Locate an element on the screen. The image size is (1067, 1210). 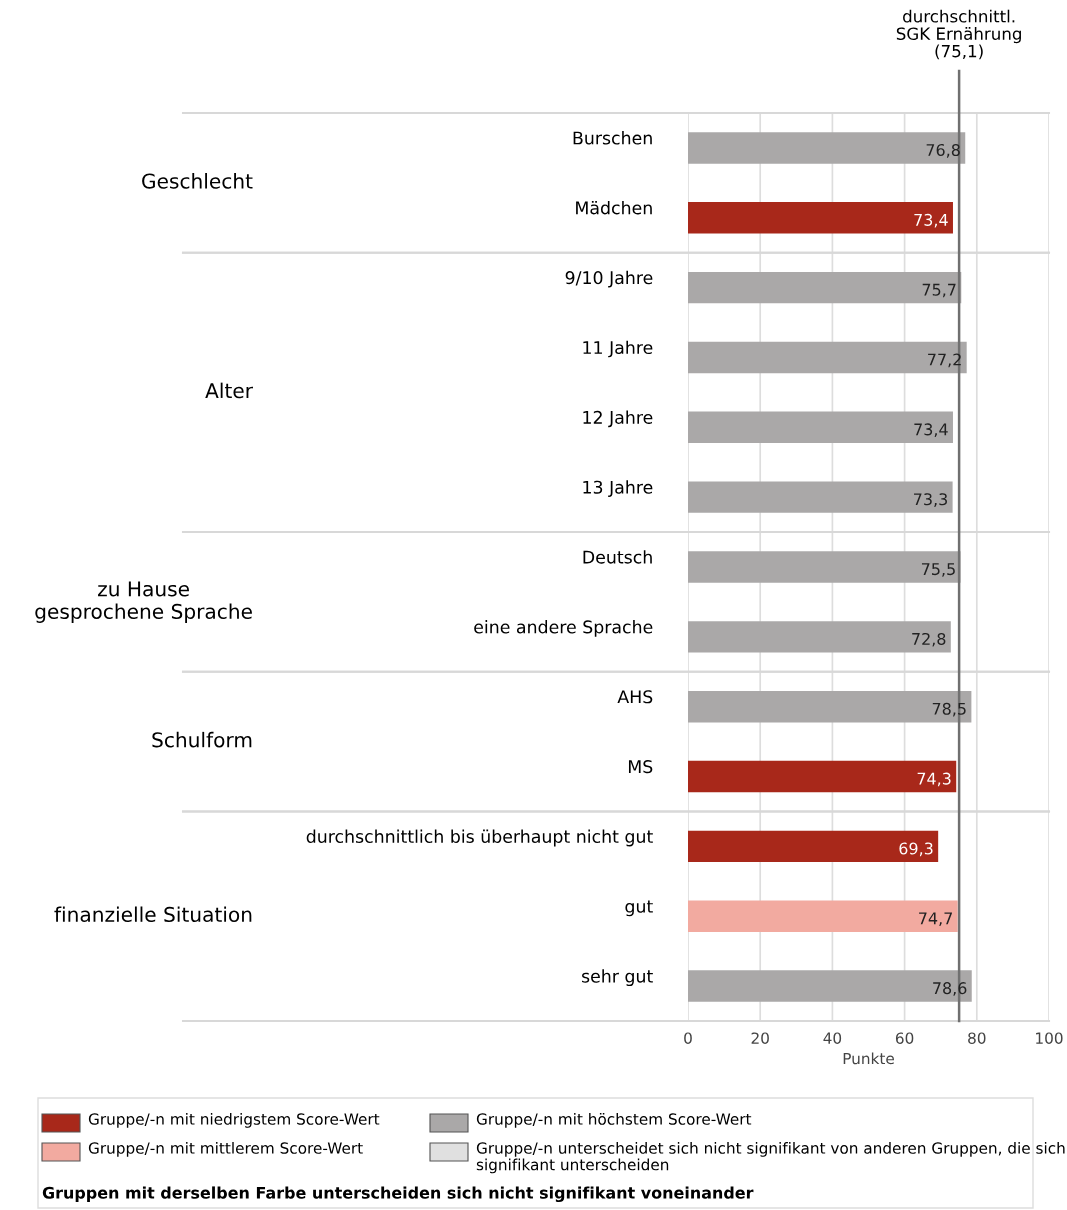
text: Gruppen mit derselben Farbe unterscheiden sich nicht signifikant voneinander is located at coordinates (398, 1194).